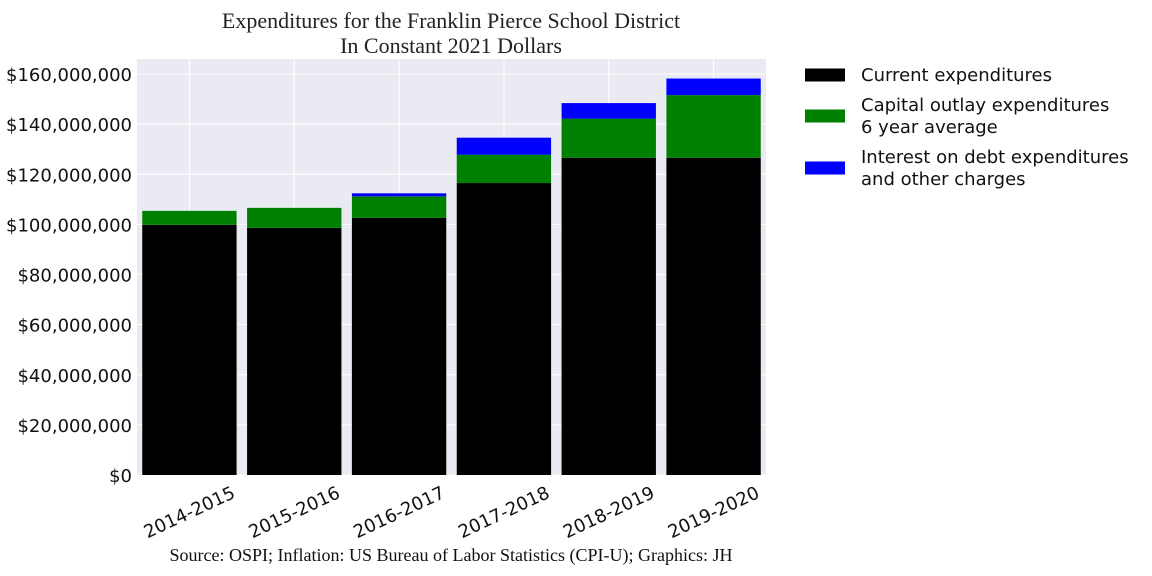 The width and height of the screenshot is (1152, 576). I want to click on y-tick-label: $120,000,000, so click(69, 175).